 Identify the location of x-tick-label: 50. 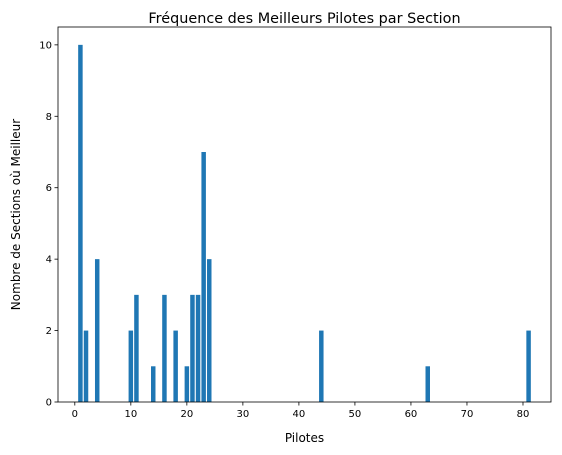
(355, 414).